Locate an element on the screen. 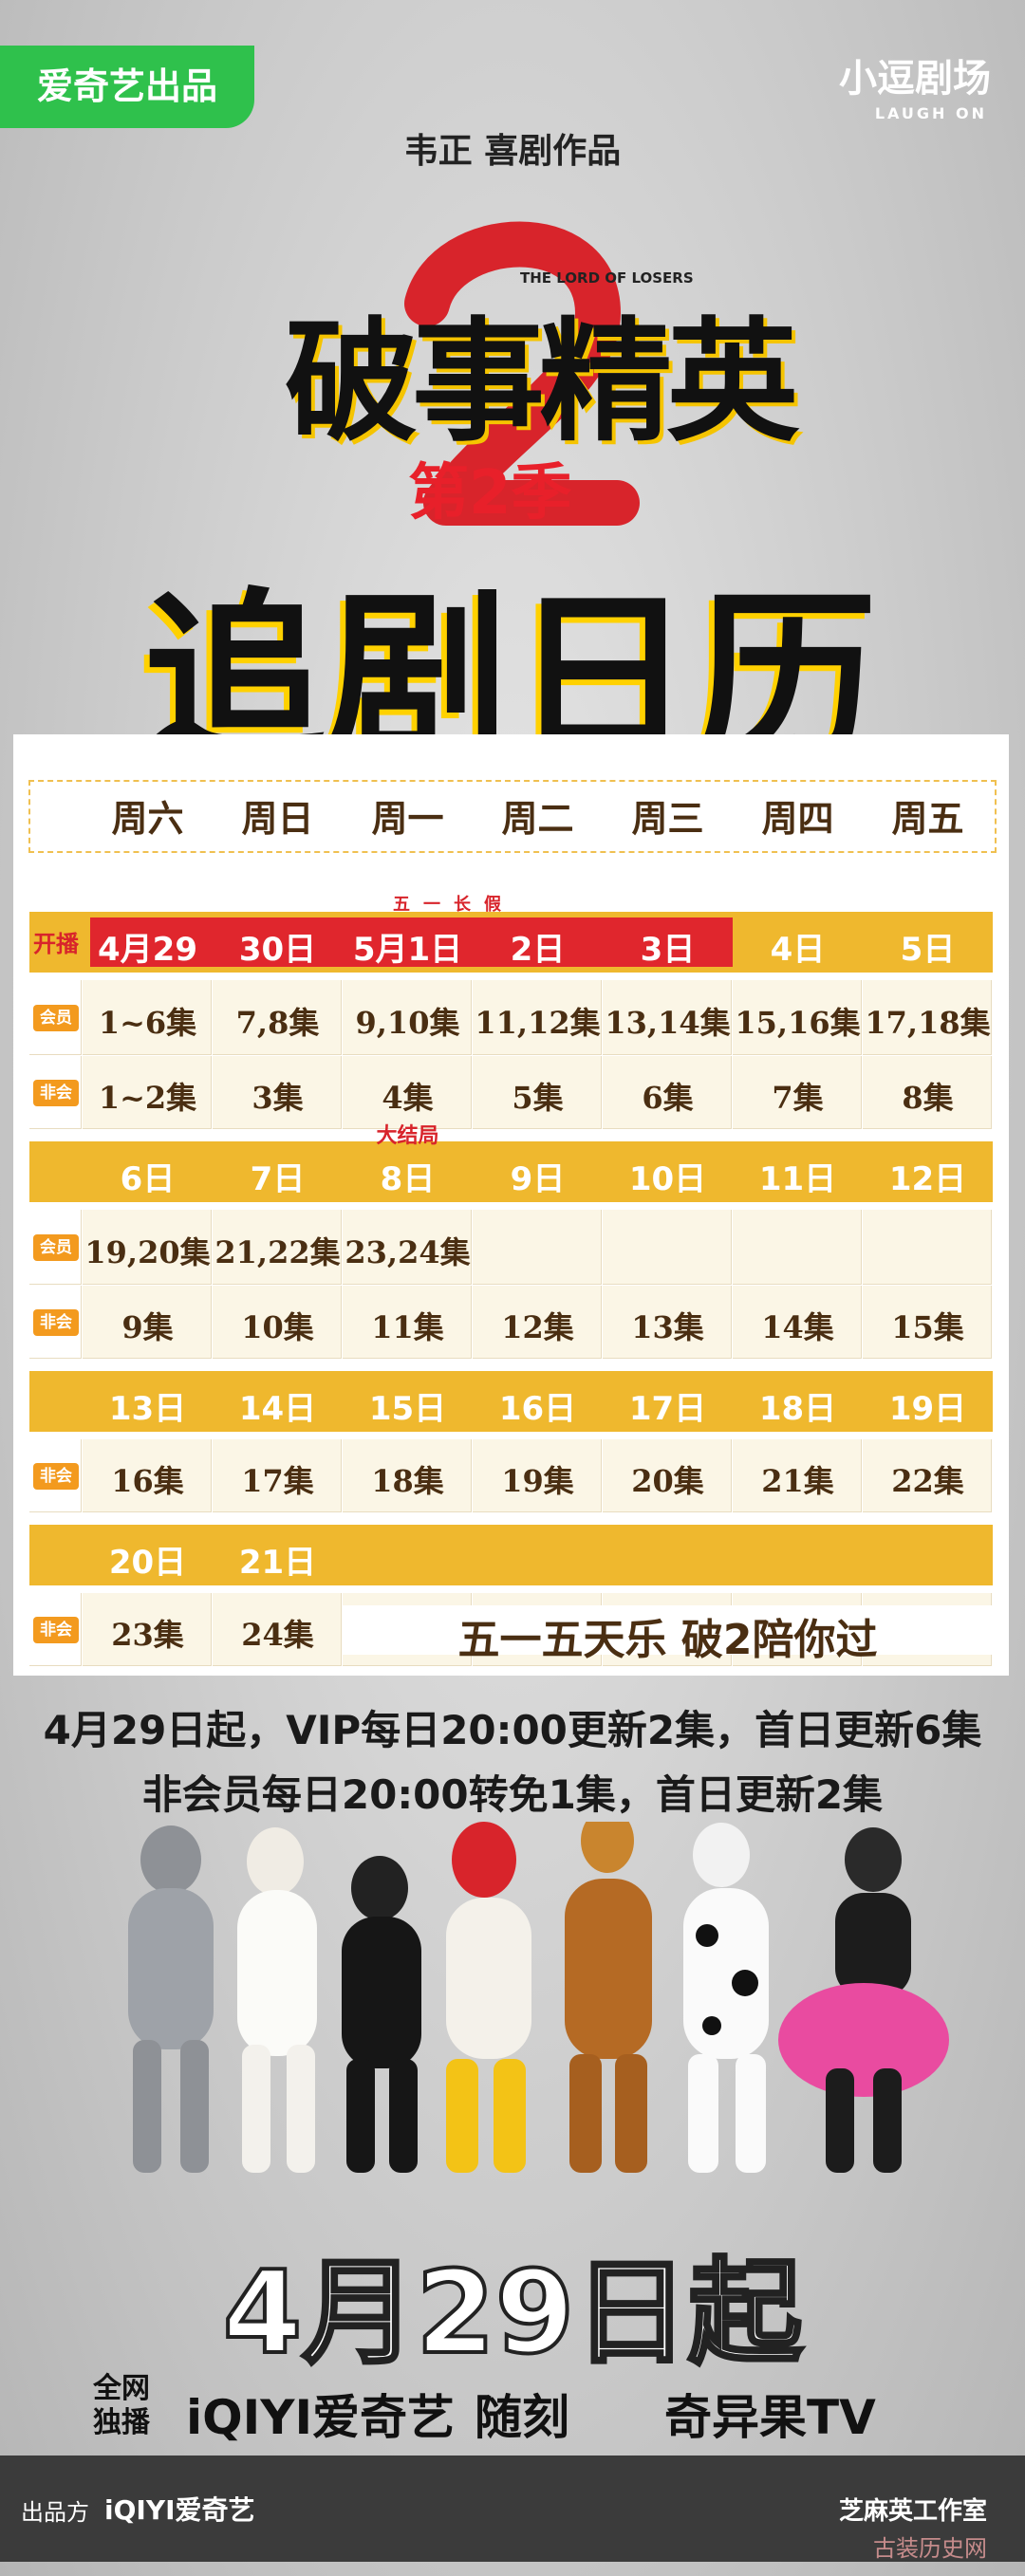 This screenshot has height=2576, width=1025. episode: 4集 is located at coordinates (408, 1098).